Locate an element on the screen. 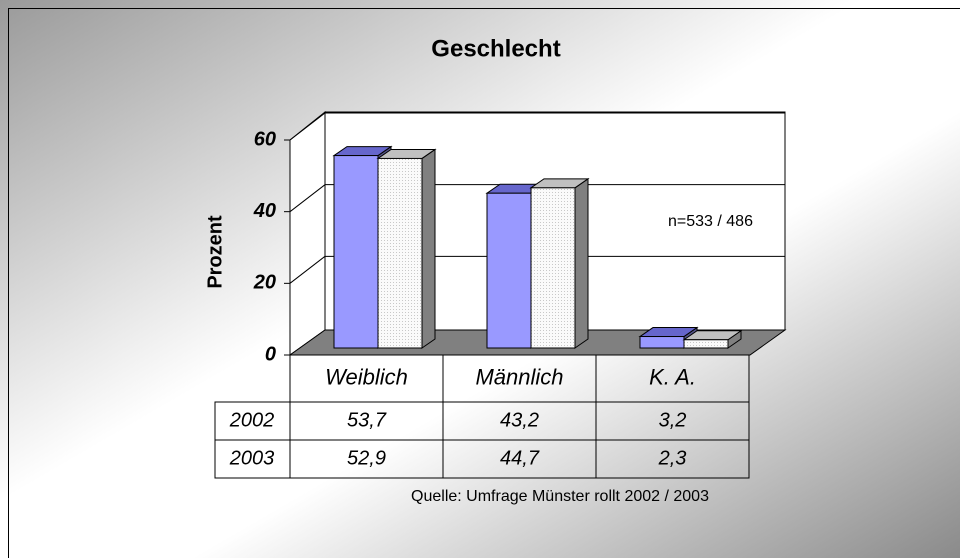 Image resolution: width=960 pixels, height=558 pixels. row-label: 2002 is located at coordinates (252, 420).